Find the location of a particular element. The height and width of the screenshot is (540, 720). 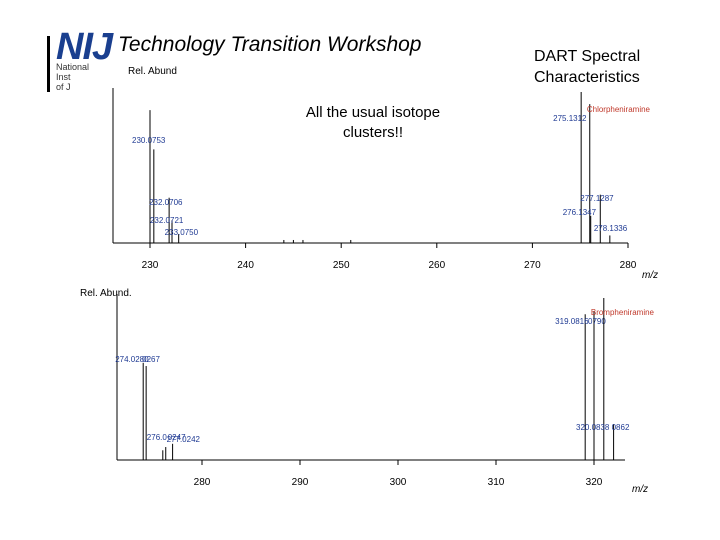

logo-line-1: National is located at coordinates (73, 67).